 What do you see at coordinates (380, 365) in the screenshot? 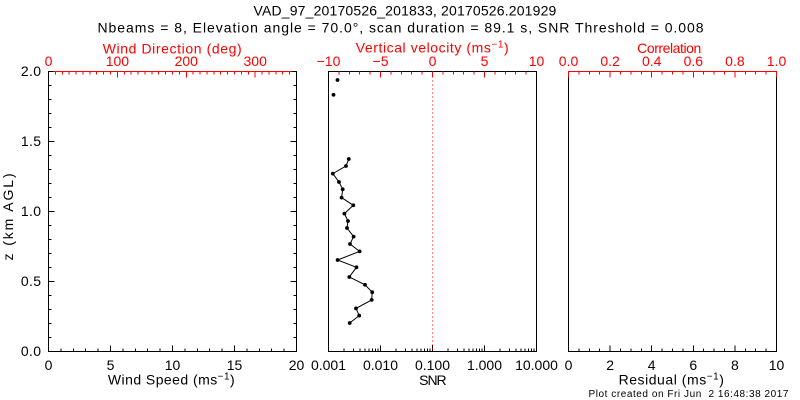
I see `svg-text: 0.010` at bounding box center [380, 365].